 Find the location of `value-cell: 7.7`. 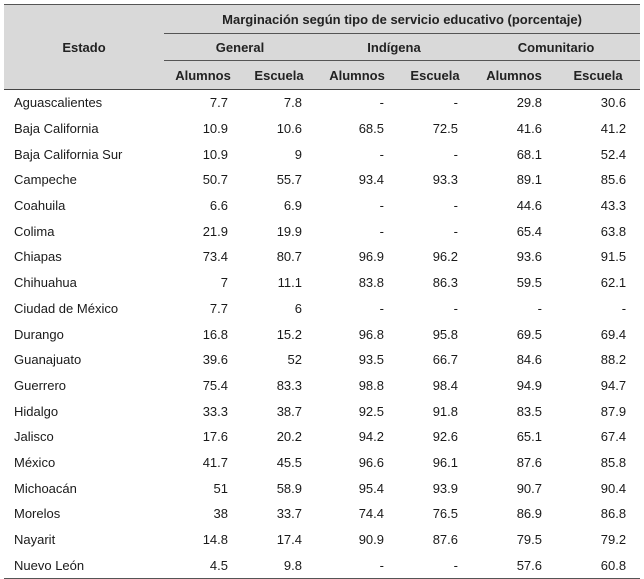

value-cell: 7.7 is located at coordinates (218, 103).